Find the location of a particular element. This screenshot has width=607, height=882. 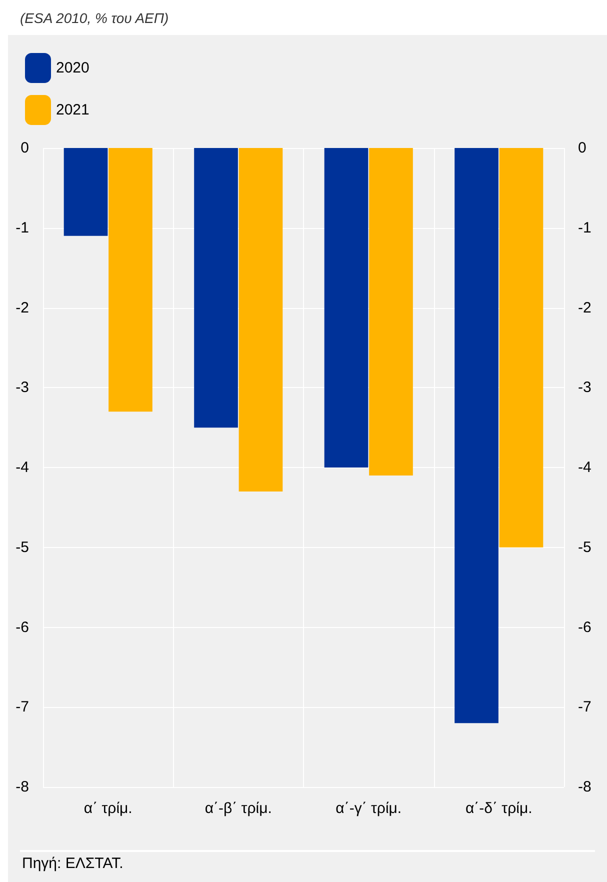

y2-tick-label: -8 is located at coordinates (585, 787).